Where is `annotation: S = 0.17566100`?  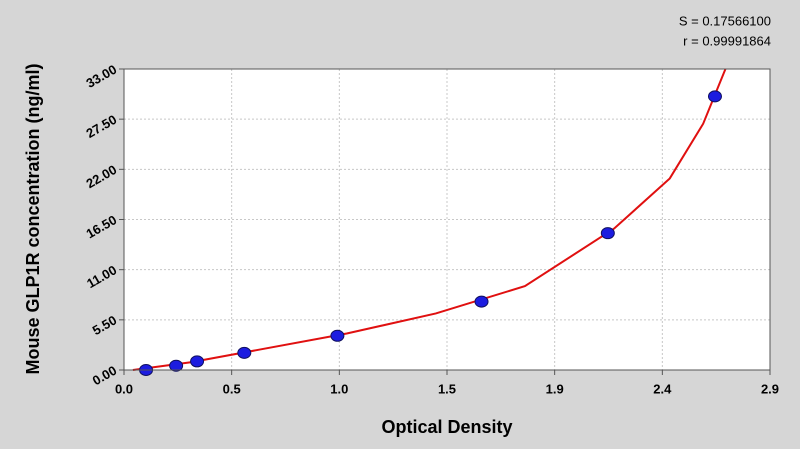
annotation: S = 0.17566100 is located at coordinates (725, 20).